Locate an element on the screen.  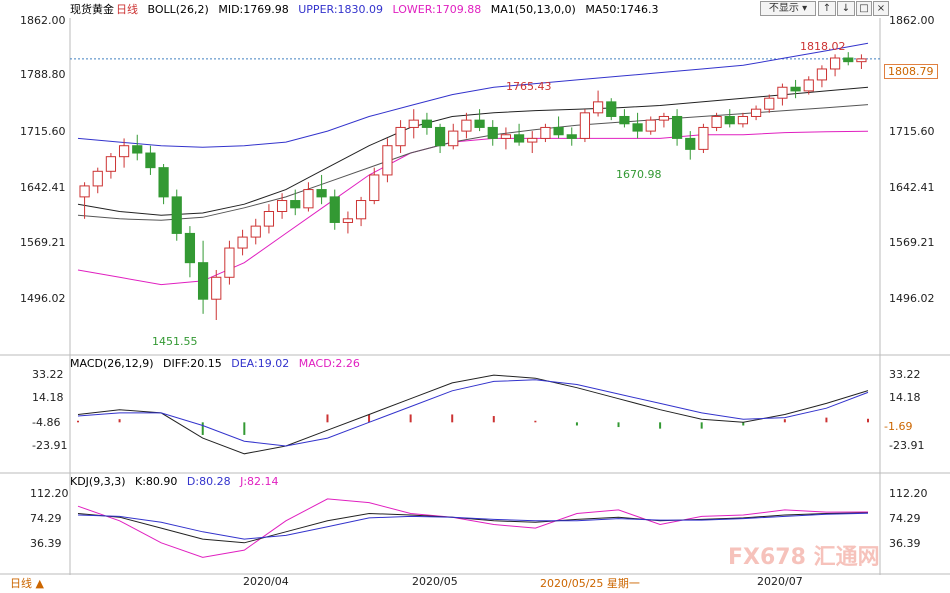
close-icon: × is located at coordinates (881, 8).